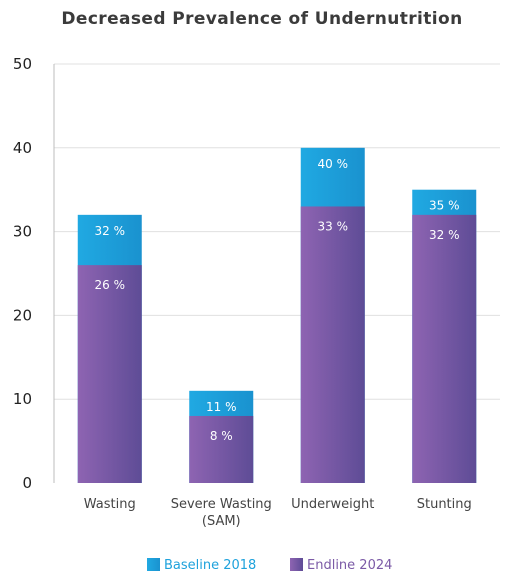 The image size is (515, 579). What do you see at coordinates (22, 232) in the screenshot?
I see `y-tick-label: 30` at bounding box center [22, 232].